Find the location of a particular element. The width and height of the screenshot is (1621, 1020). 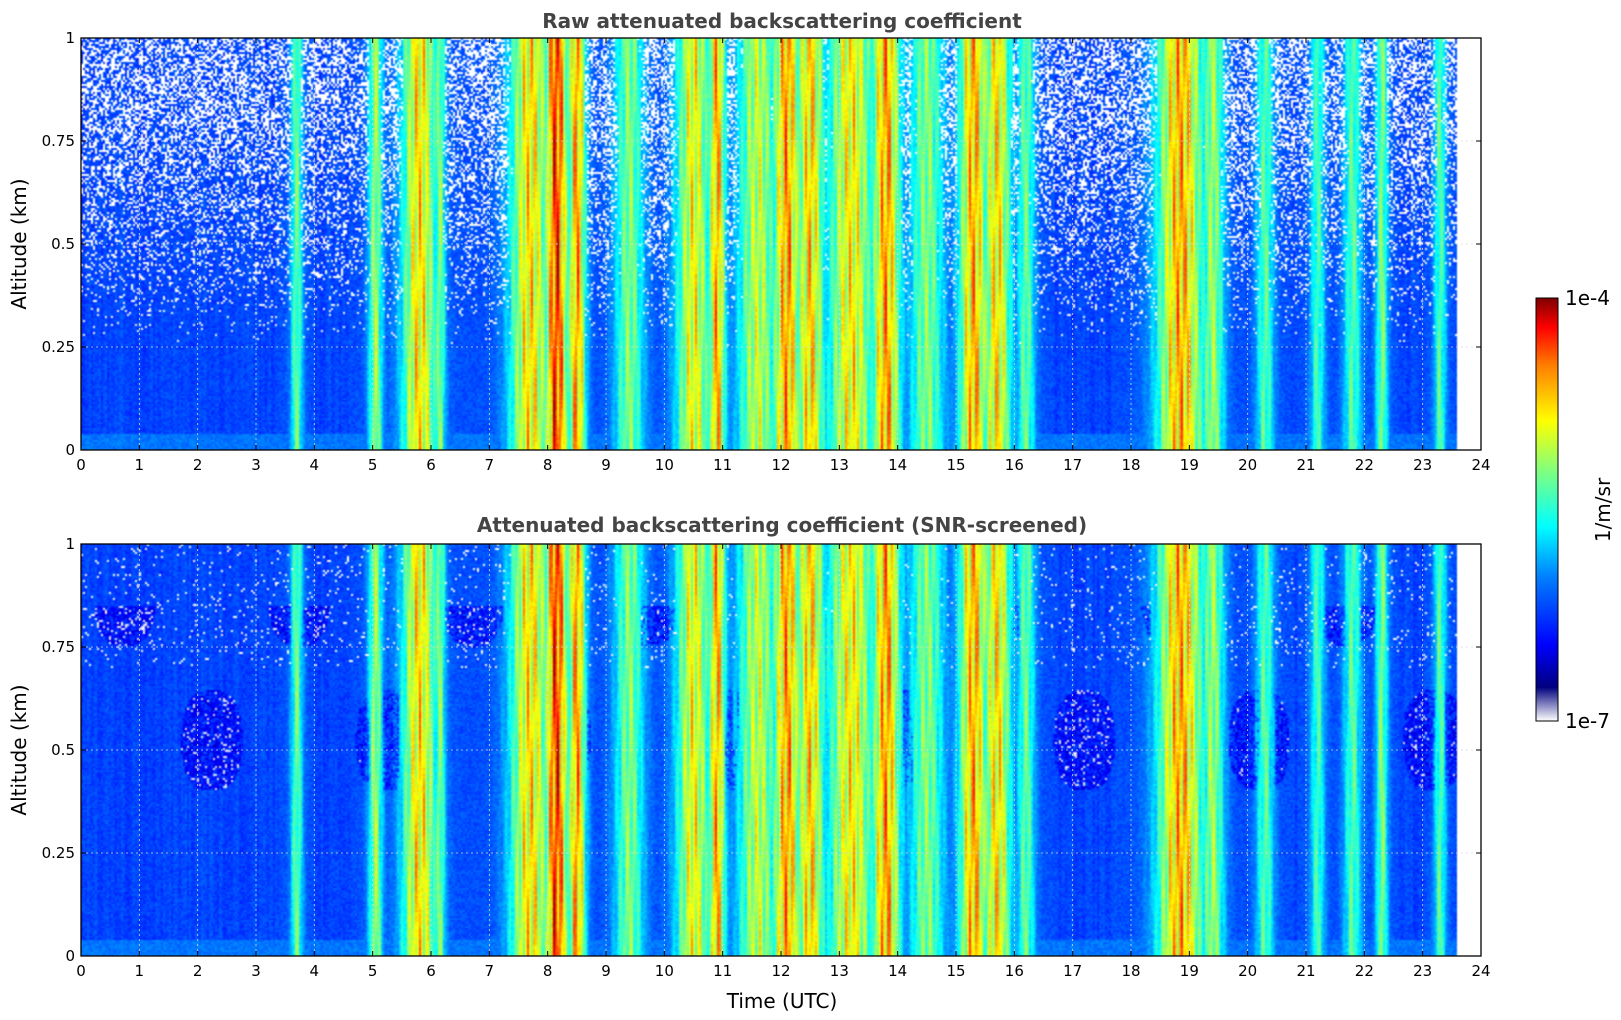

colorbar-max-label: 1e-4 is located at coordinates (1587, 298).